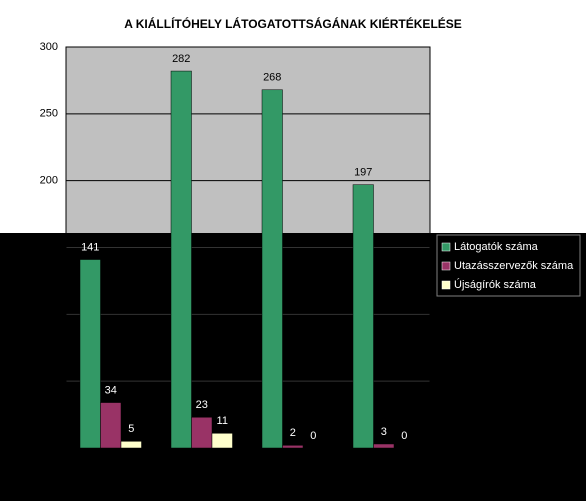 This screenshot has height=501, width=586. I want to click on y-tick-label: 300, so click(49, 47).